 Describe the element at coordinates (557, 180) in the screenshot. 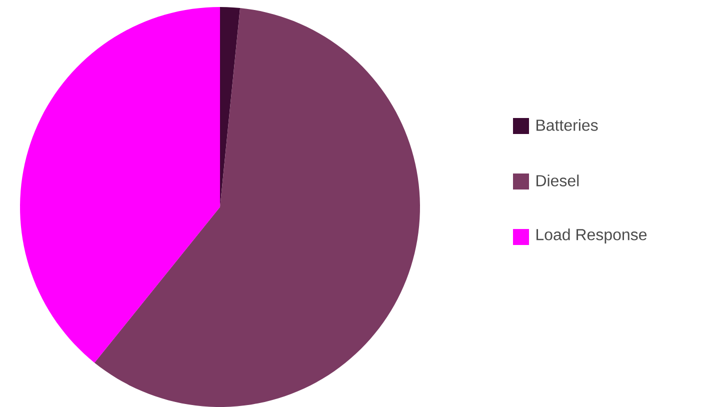

I see `legend-label: Diesel` at that location.